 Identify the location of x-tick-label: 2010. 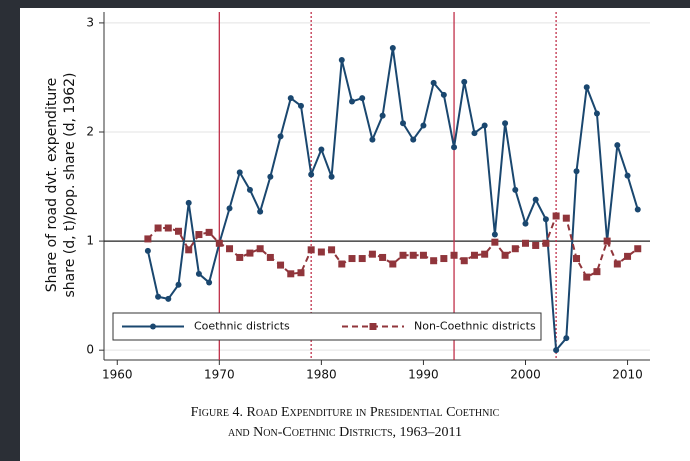
(627, 375).